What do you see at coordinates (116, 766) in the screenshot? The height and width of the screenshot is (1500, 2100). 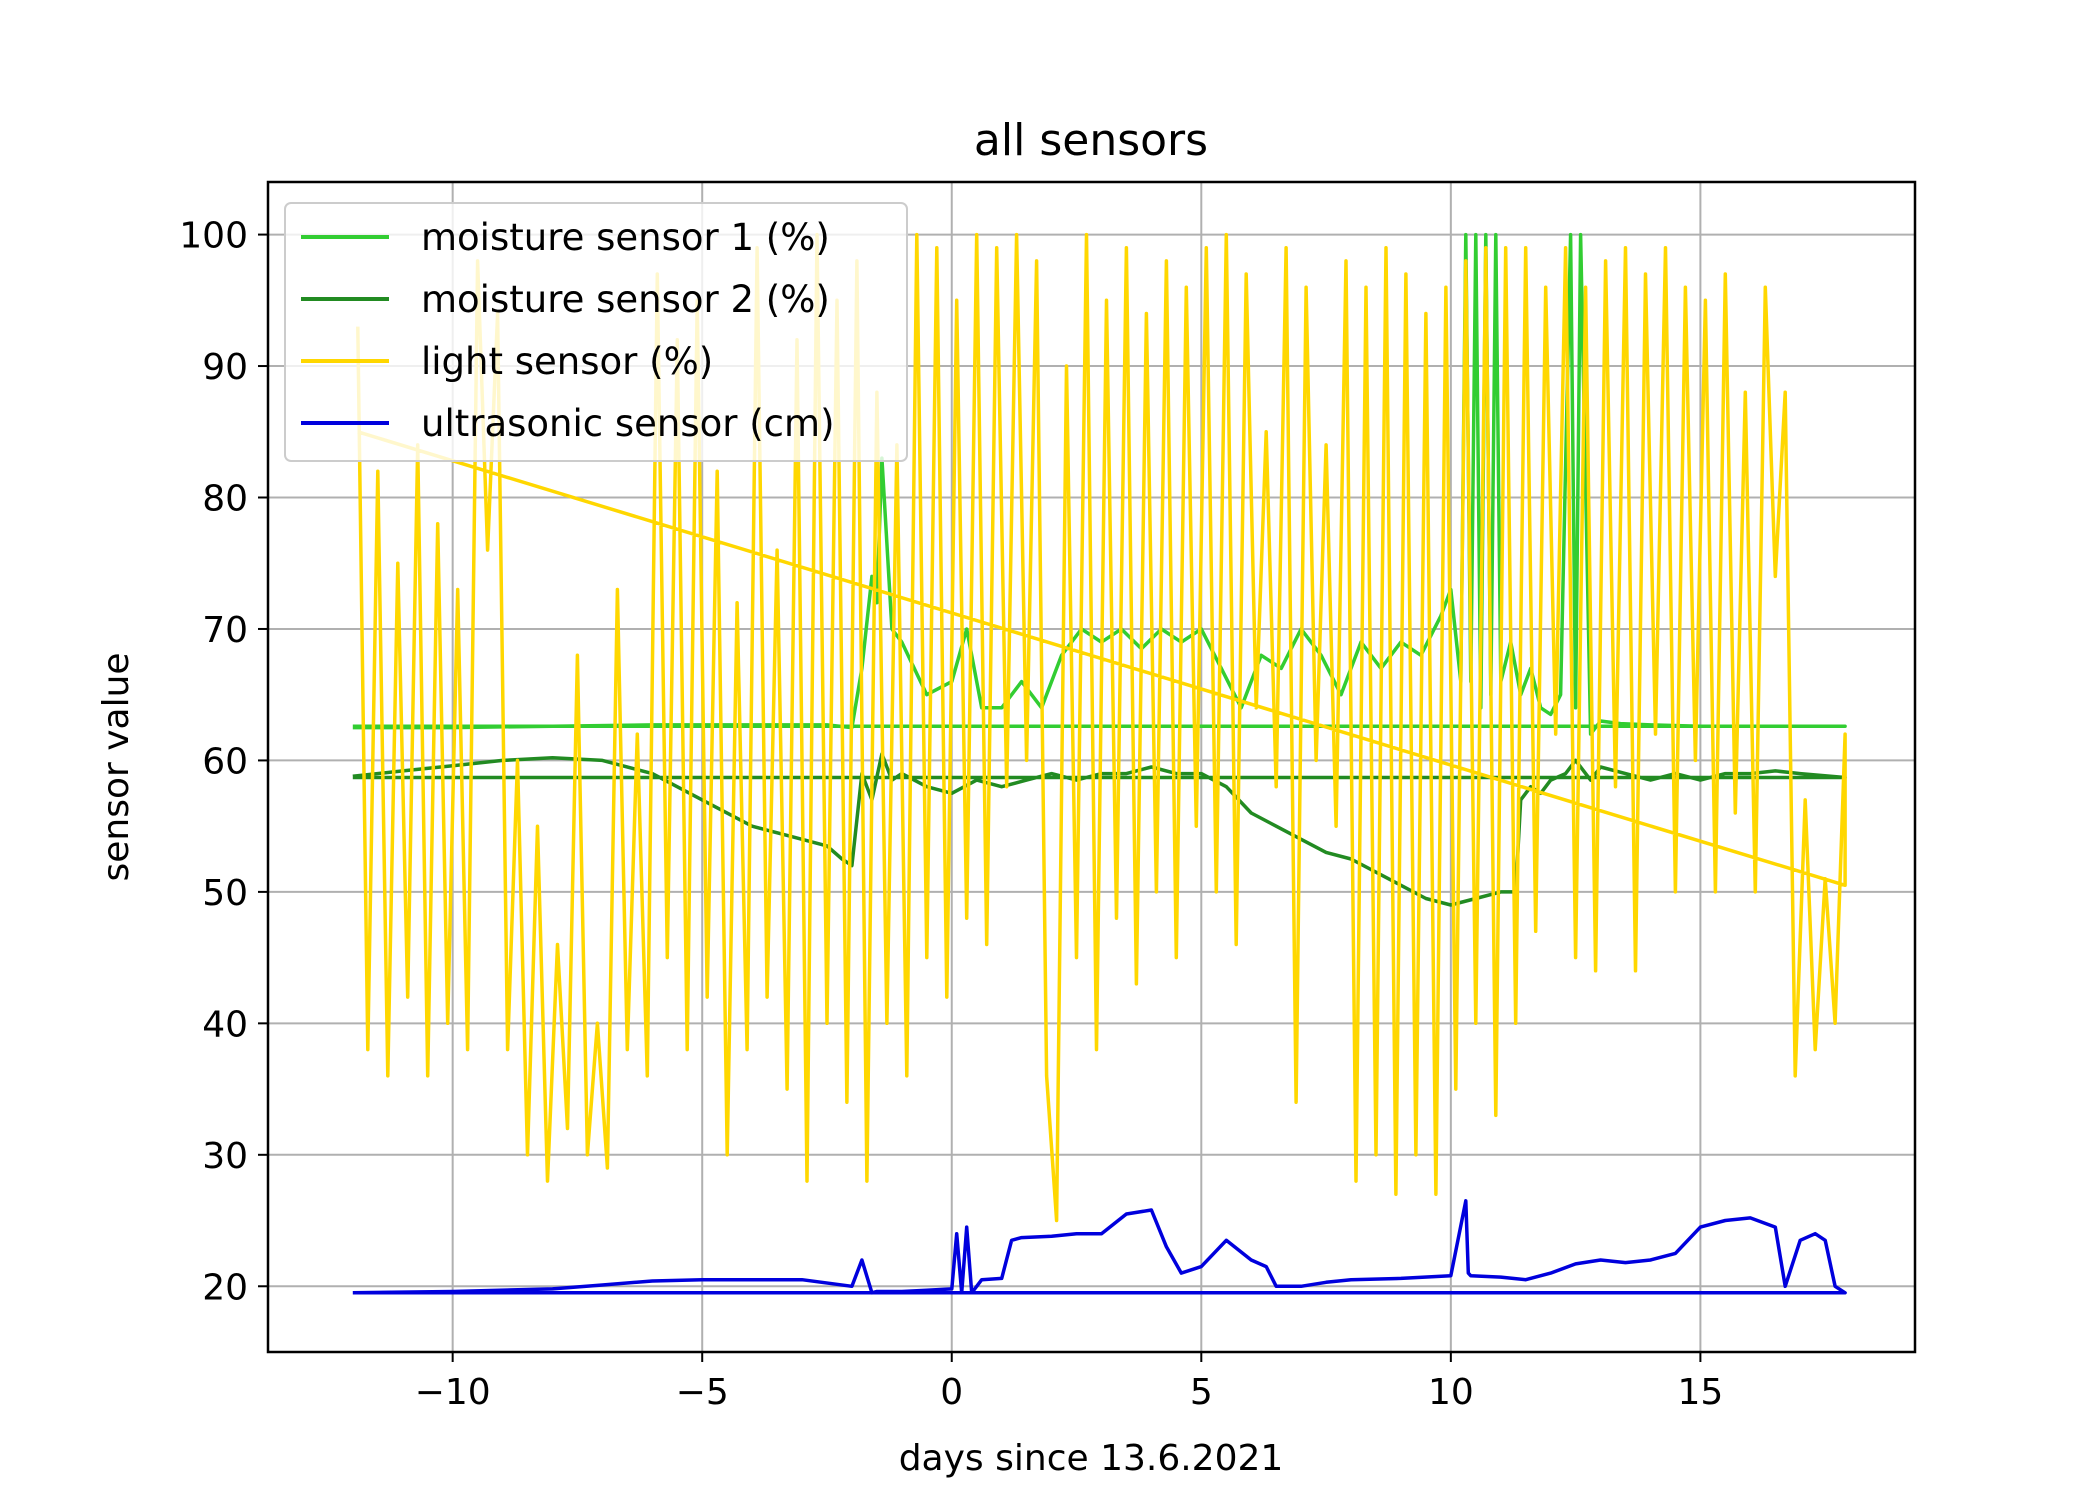 I see `y-axis-label: sensor value` at bounding box center [116, 766].